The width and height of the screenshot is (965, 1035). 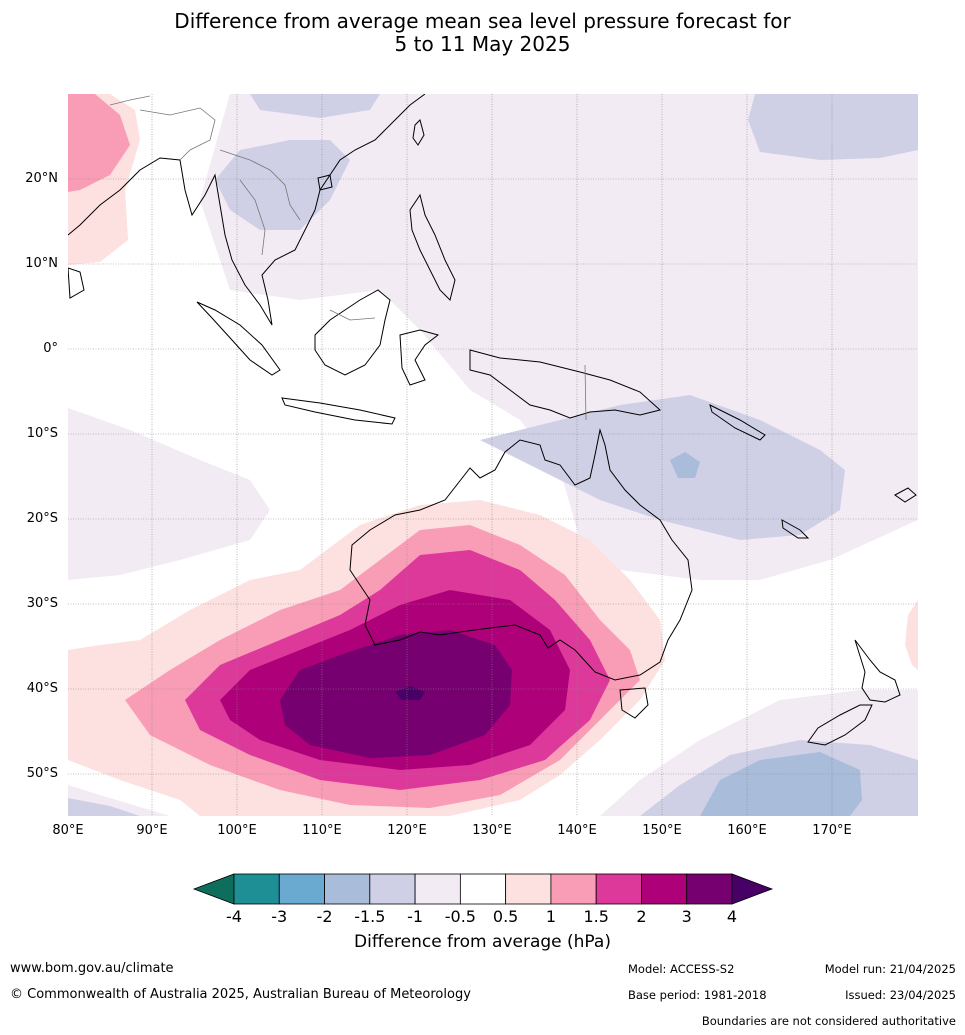 I want to click on colorbar-tick-label: 1, so click(x=550, y=916).